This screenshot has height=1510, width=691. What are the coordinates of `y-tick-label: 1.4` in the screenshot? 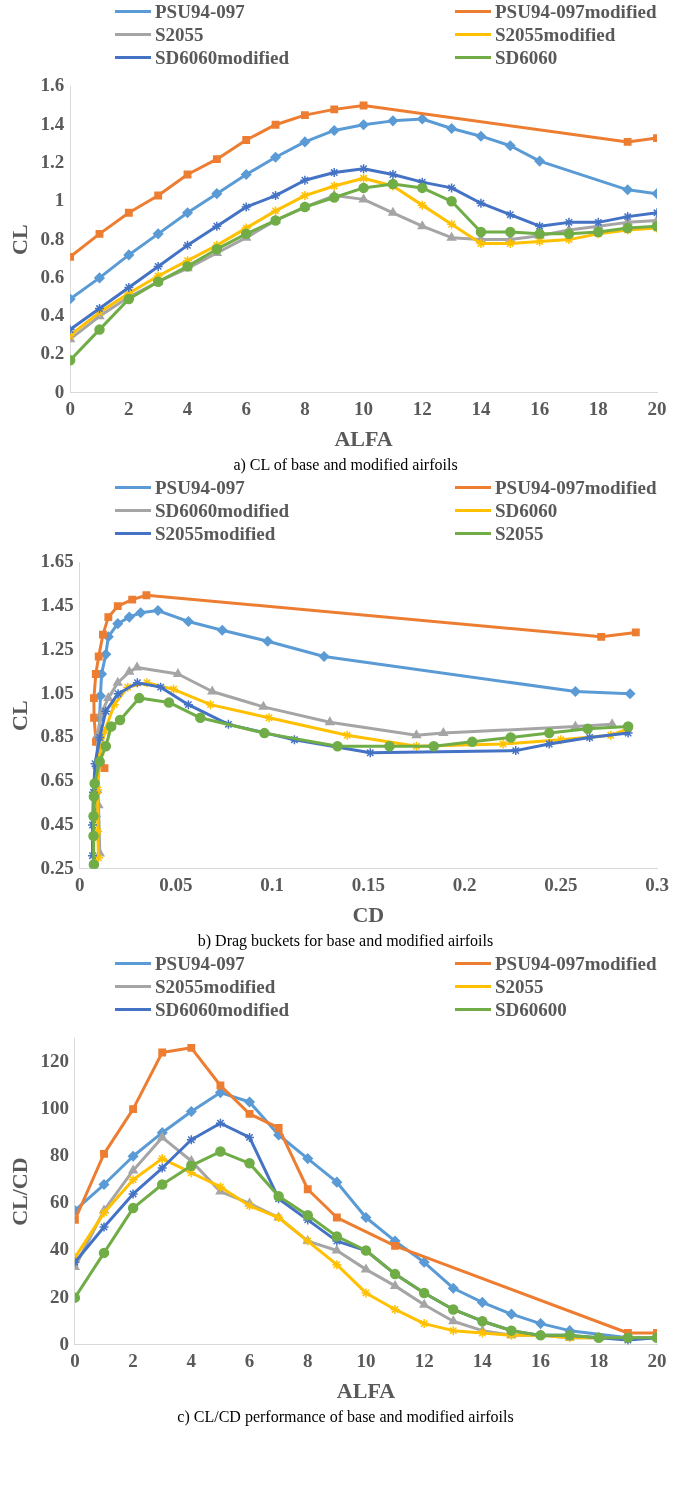 It's located at (52, 123).